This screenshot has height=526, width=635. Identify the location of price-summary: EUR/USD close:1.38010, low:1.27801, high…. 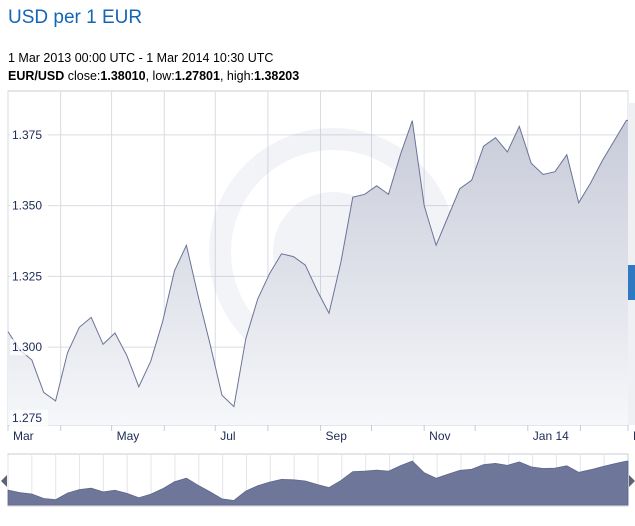
(153, 76).